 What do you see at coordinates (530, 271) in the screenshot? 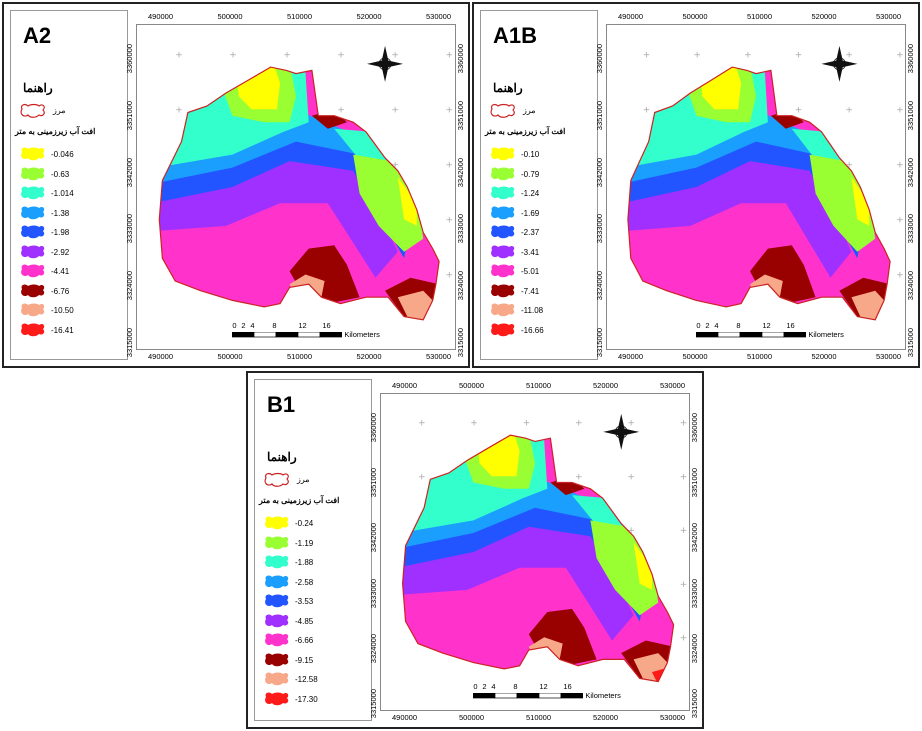
I see `legend-value: -5.01` at bounding box center [530, 271].